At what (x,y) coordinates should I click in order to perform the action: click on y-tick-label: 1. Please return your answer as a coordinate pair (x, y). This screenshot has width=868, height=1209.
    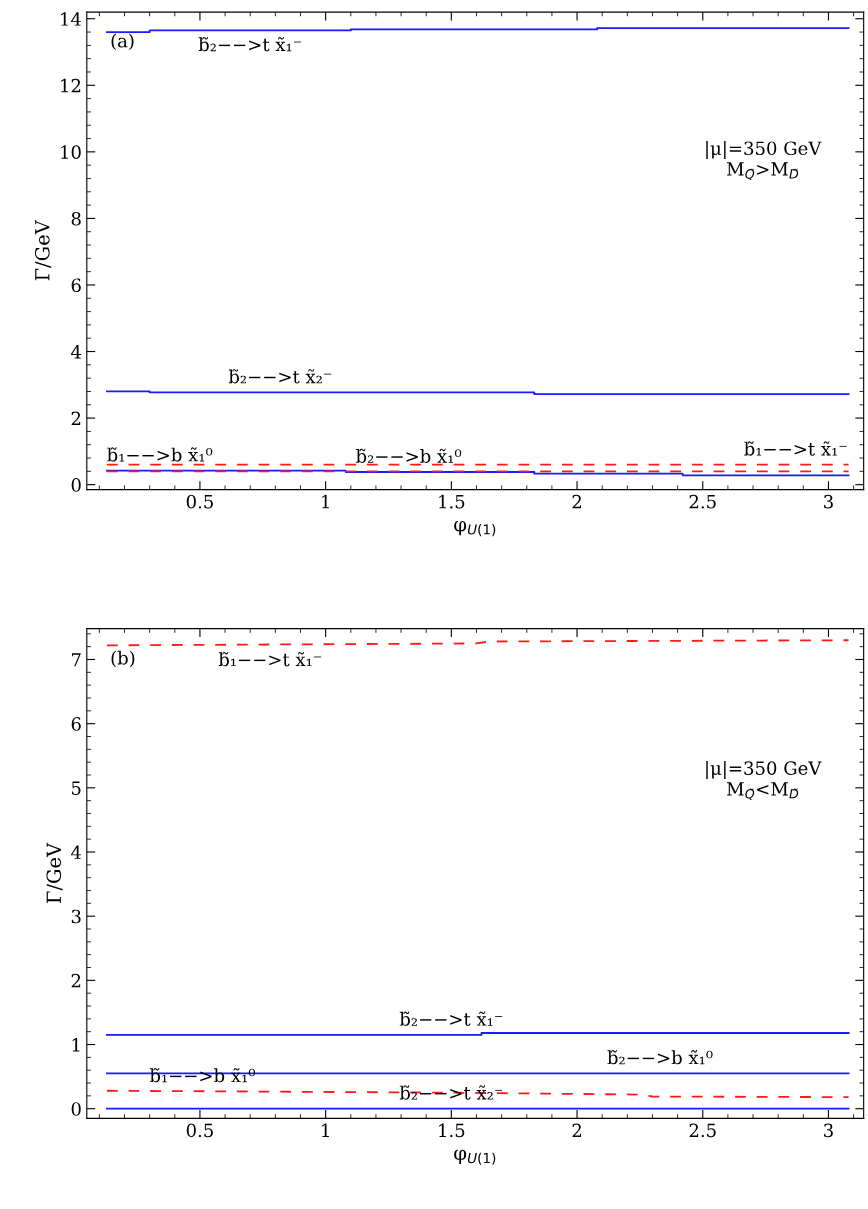
    Looking at the image, I should click on (76, 1044).